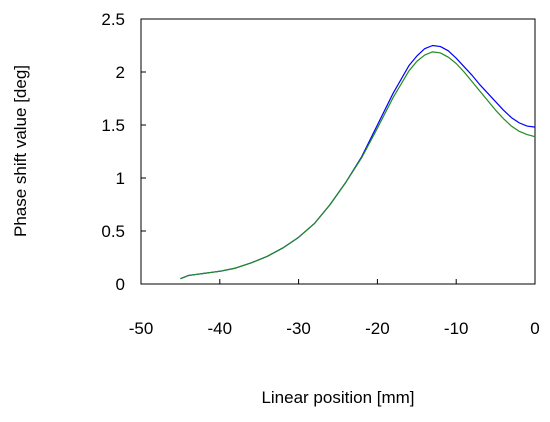 The height and width of the screenshot is (422, 550). I want to click on y-axis-ticks: 0 0.5 1 1.5 2 2.5, so click(123, 152).